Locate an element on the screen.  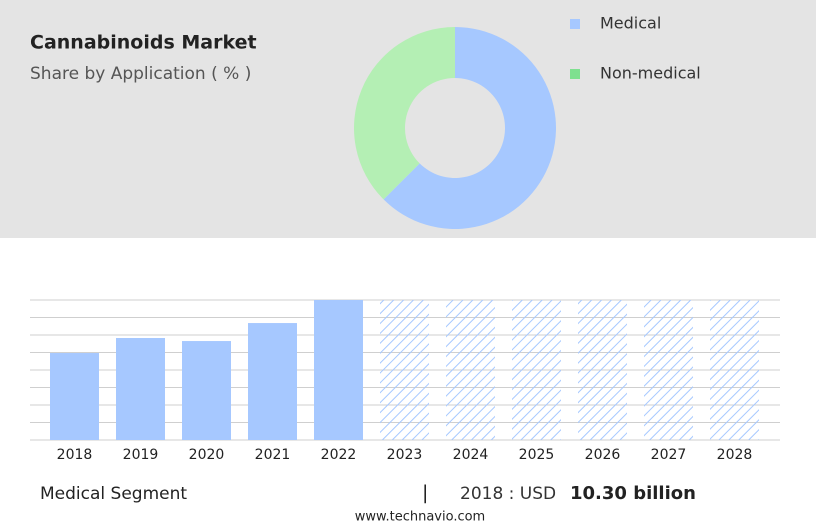
footer-value: 10.30 billion is located at coordinates (633, 493).